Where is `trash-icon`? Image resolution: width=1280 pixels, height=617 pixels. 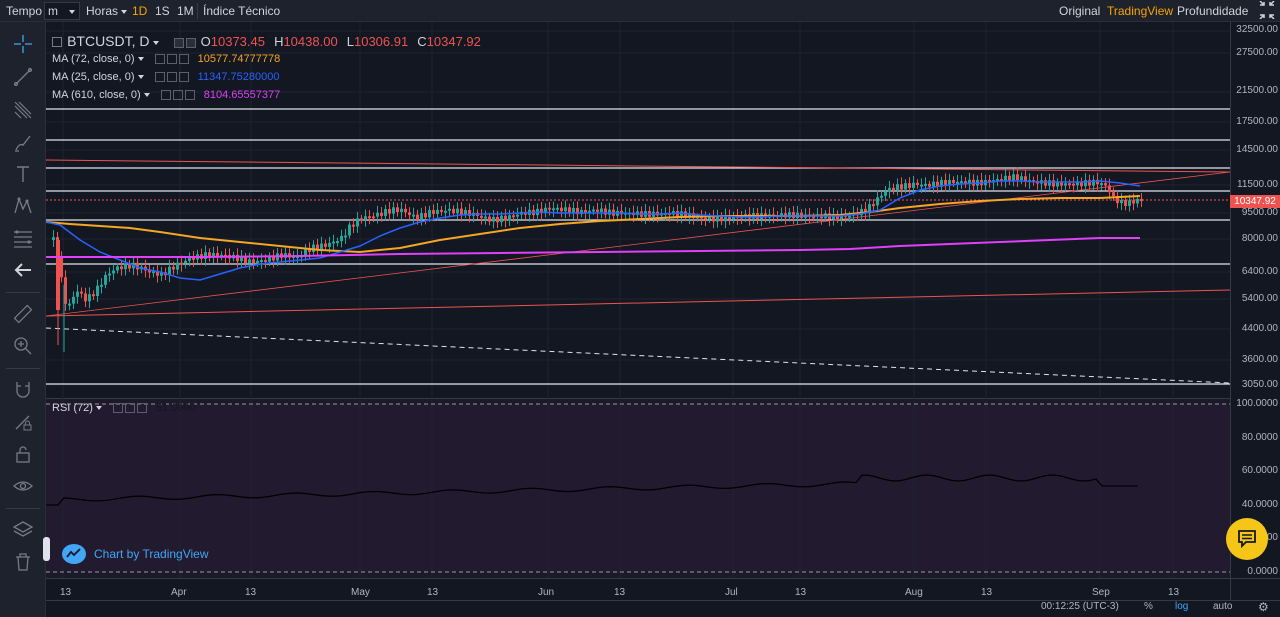 trash-icon is located at coordinates (23, 562).